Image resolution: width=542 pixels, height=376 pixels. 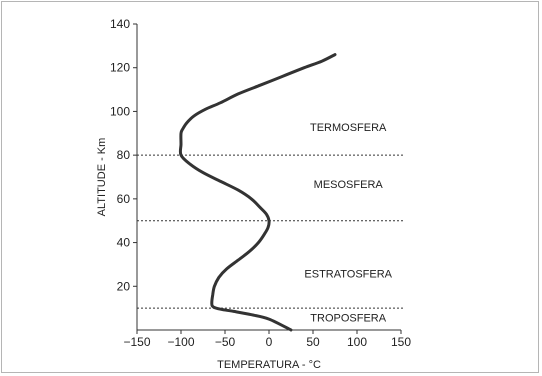 What do you see at coordinates (124, 199) in the screenshot?
I see `y-tick-label: 60` at bounding box center [124, 199].